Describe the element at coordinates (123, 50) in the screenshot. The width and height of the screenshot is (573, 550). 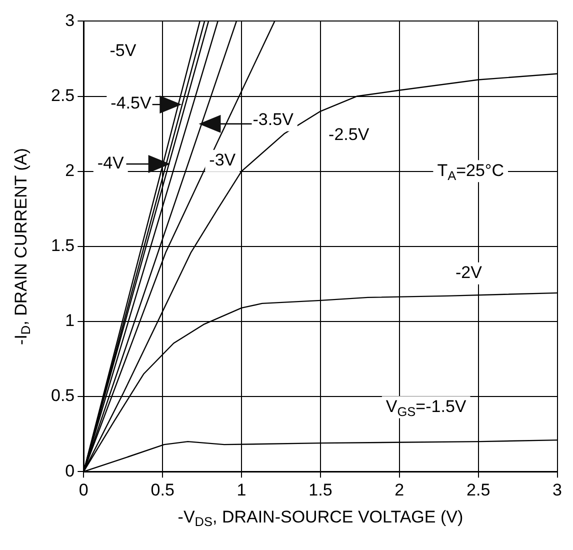
I see `annotation: -5V` at that location.